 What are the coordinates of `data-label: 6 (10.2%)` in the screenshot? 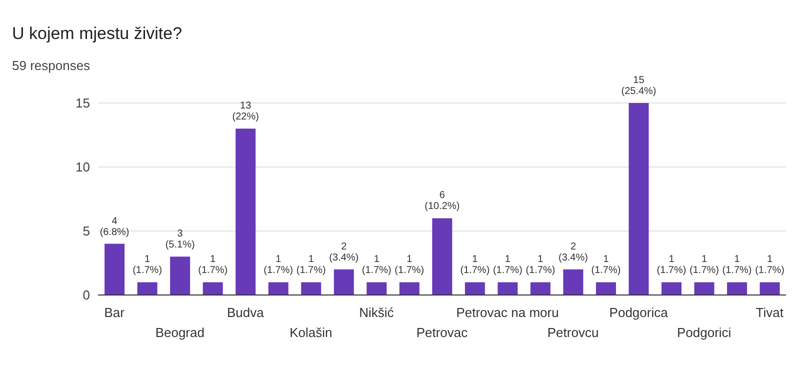 It's located at (442, 201).